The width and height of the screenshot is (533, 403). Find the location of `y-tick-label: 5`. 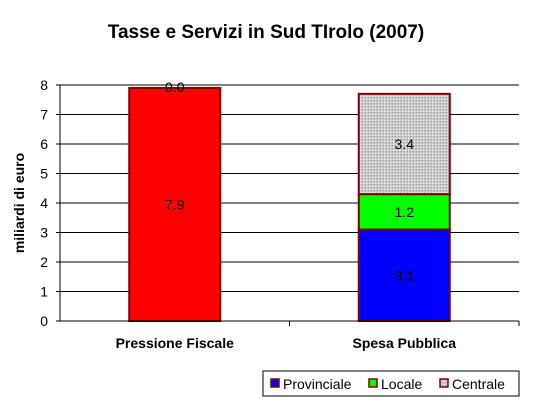

y-tick-label: 5 is located at coordinates (44, 174).